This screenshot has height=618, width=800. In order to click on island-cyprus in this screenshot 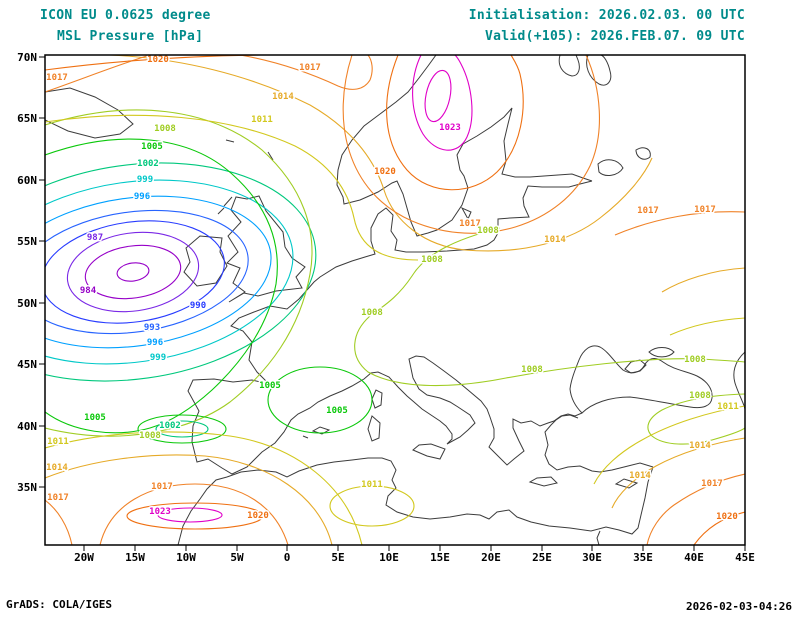, I will do `click(626, 483)`.